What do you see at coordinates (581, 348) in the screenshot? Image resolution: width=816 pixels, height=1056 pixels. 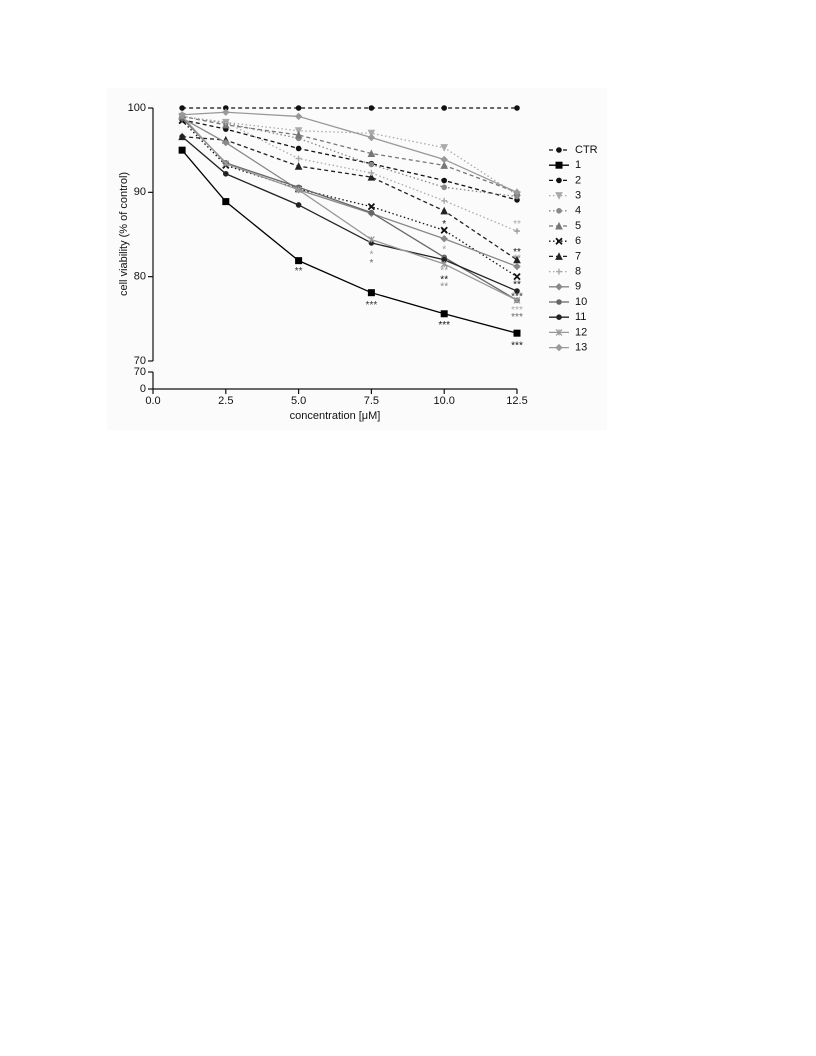 I see `legend-label: 13` at bounding box center [581, 348].